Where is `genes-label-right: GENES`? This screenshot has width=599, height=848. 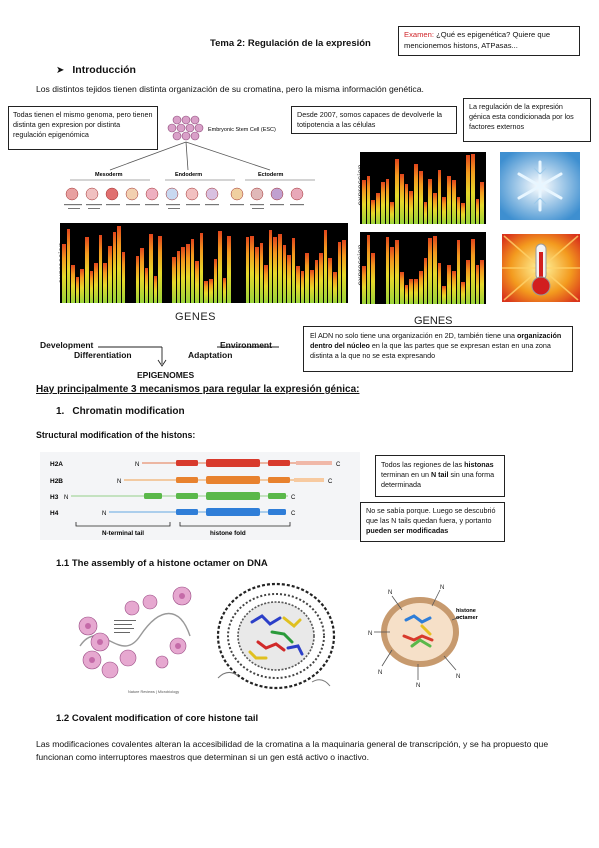
genes-label-right: GENES is located at coordinates (433, 321).